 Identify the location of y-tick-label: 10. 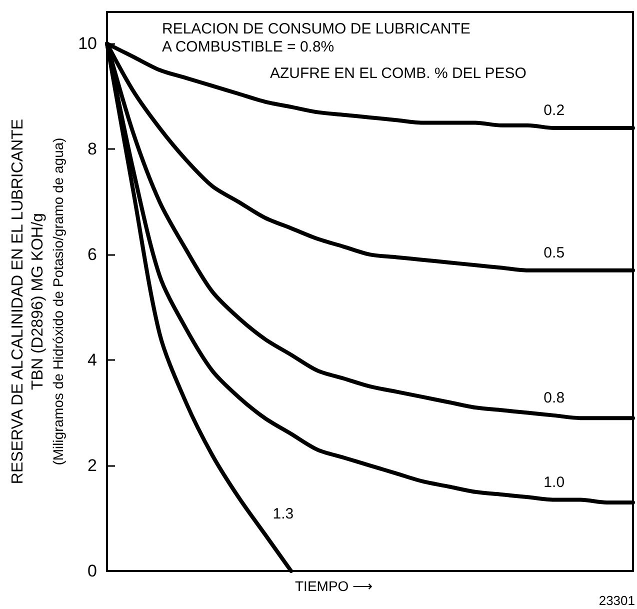
(87, 44).